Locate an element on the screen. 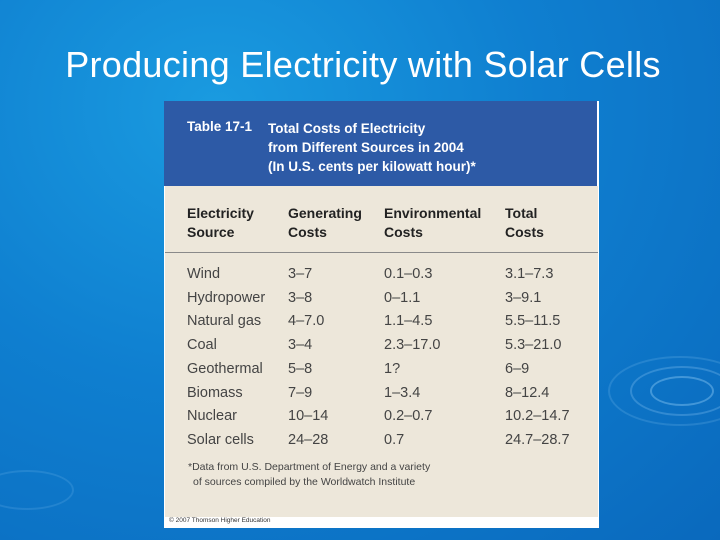 Image resolution: width=720 pixels, height=540 pixels. cell-total-cost: 5.5–11.5 is located at coordinates (533, 321).